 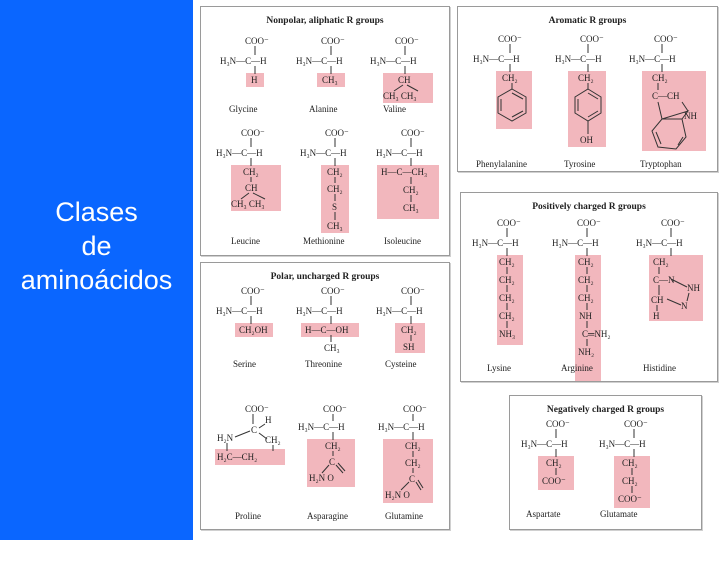 What do you see at coordinates (543, 514) in the screenshot?
I see `amino-acid-name: Aspartate` at bounding box center [543, 514].